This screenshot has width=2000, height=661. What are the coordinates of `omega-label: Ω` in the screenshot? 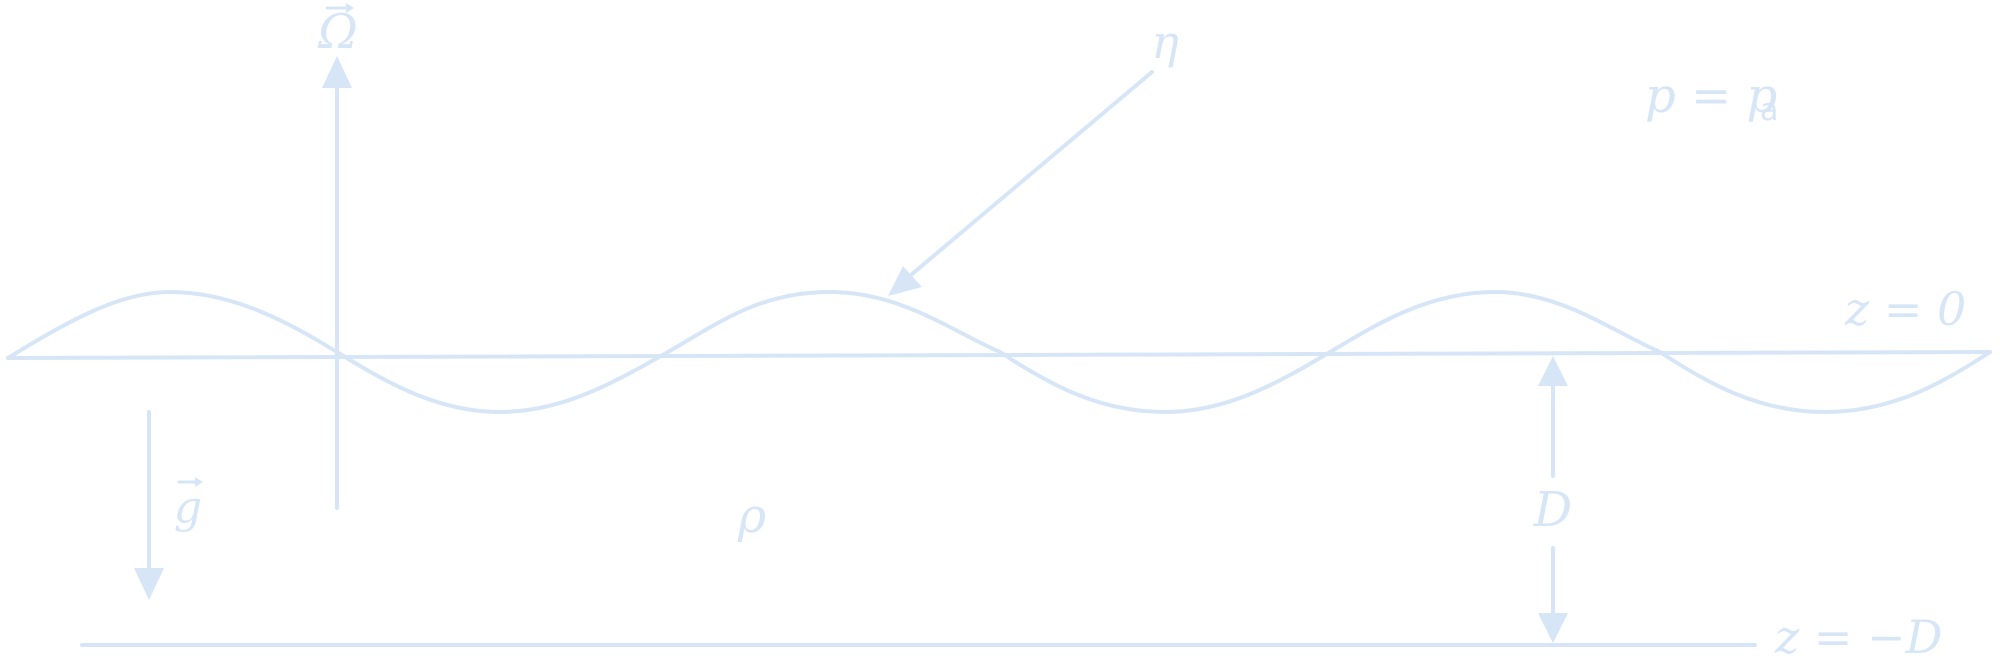 It's located at (337, 32).